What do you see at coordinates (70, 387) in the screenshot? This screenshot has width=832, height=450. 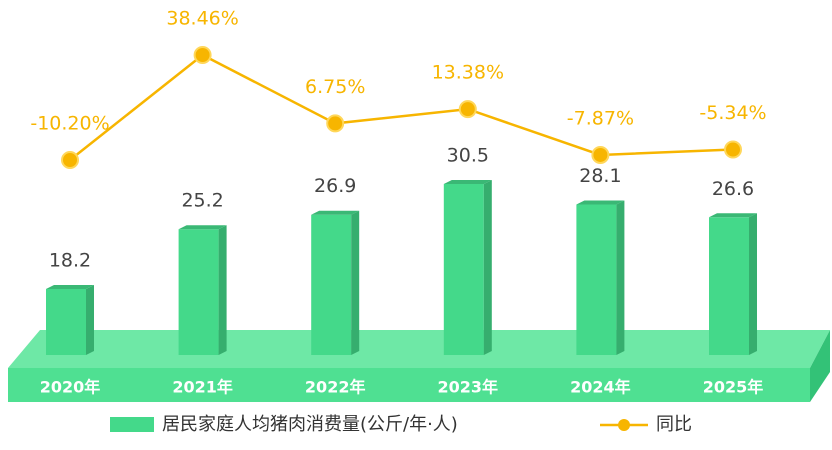 I see `x-tick-label: 2020年` at bounding box center [70, 387].